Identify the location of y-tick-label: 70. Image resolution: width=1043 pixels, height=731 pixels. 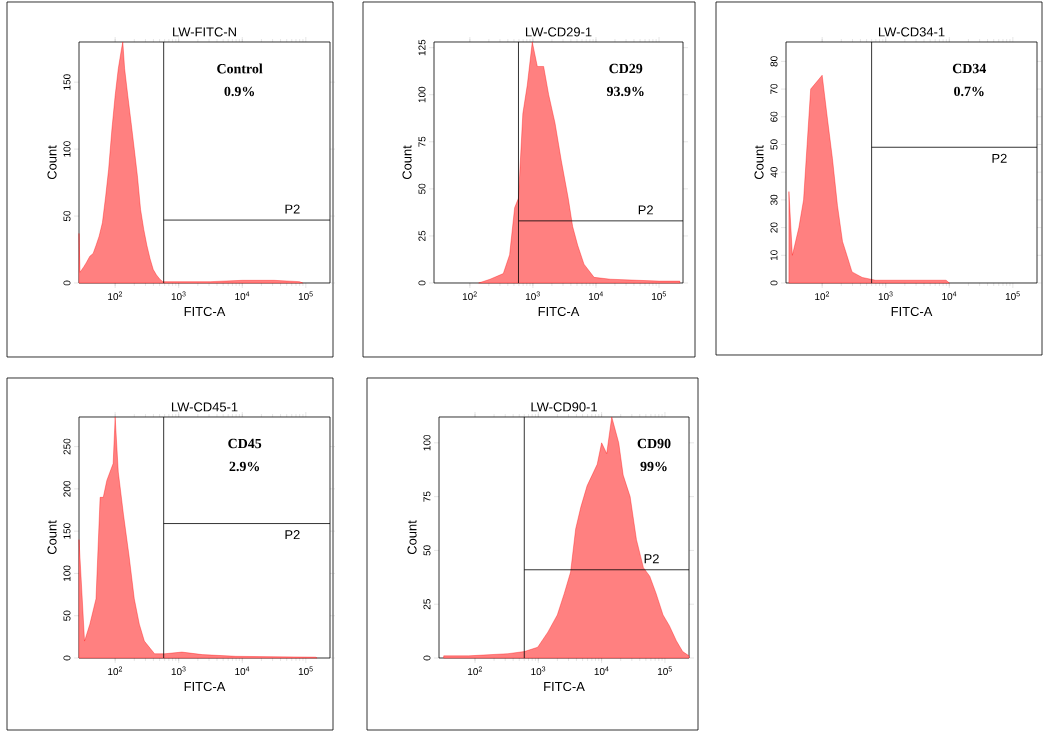
(774, 89).